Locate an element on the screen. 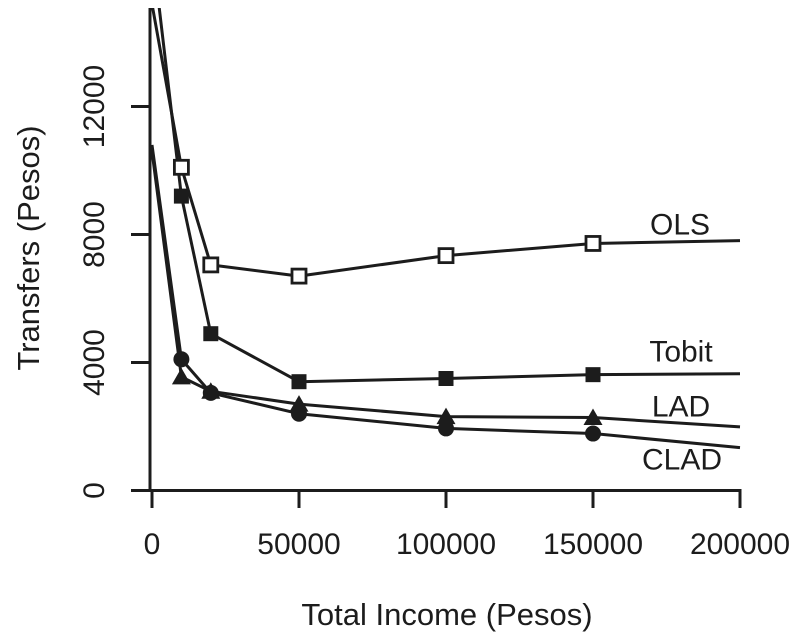 Image resolution: width=802 pixels, height=642 pixels. x-tick-label: 50000 is located at coordinates (298, 544).